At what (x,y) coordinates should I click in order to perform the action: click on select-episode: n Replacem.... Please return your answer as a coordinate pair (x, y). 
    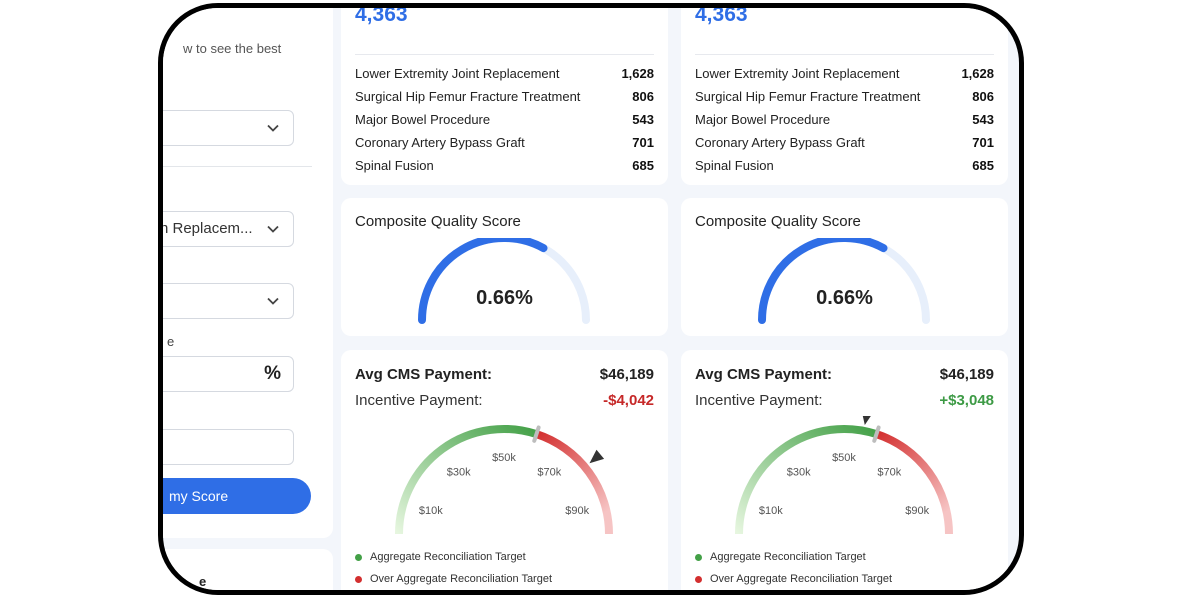
    Looking at the image, I should click on (227, 229).